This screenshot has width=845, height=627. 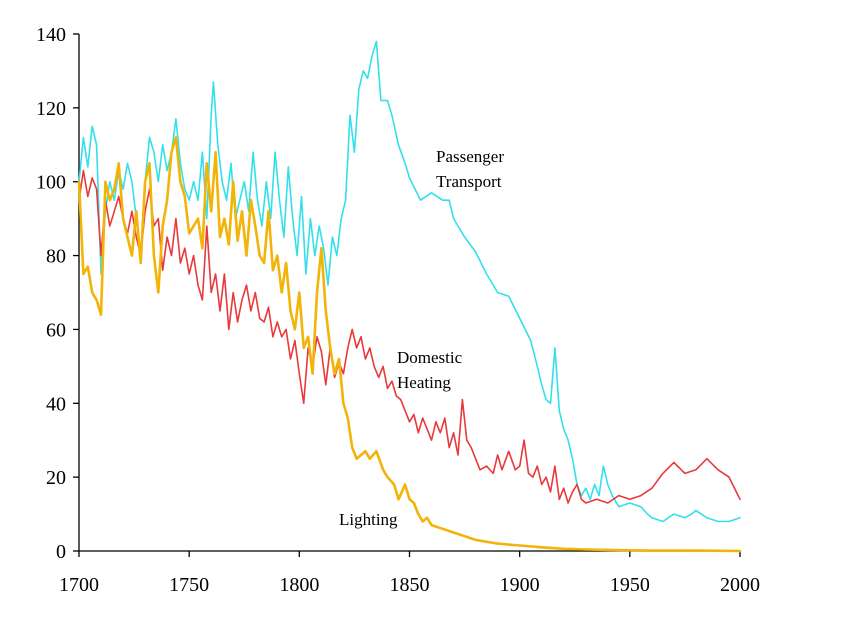 I want to click on y-tick-label: 40, so click(x=56, y=404).